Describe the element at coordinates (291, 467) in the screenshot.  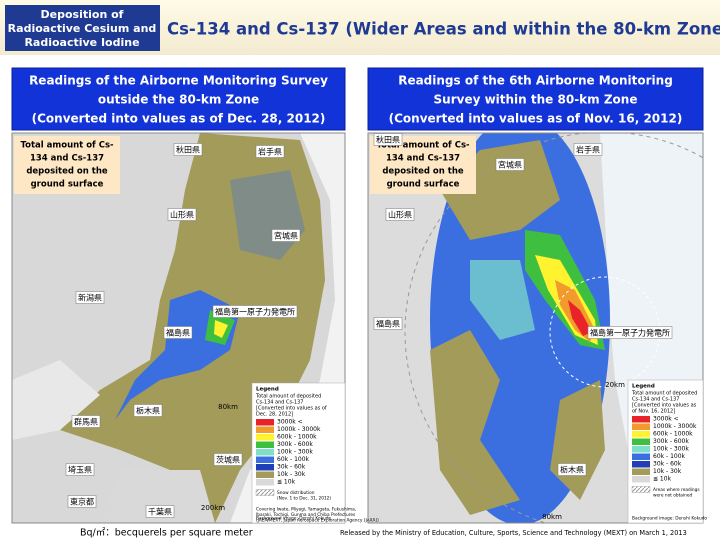
I see `legend-label: 30k - 60k` at that location.